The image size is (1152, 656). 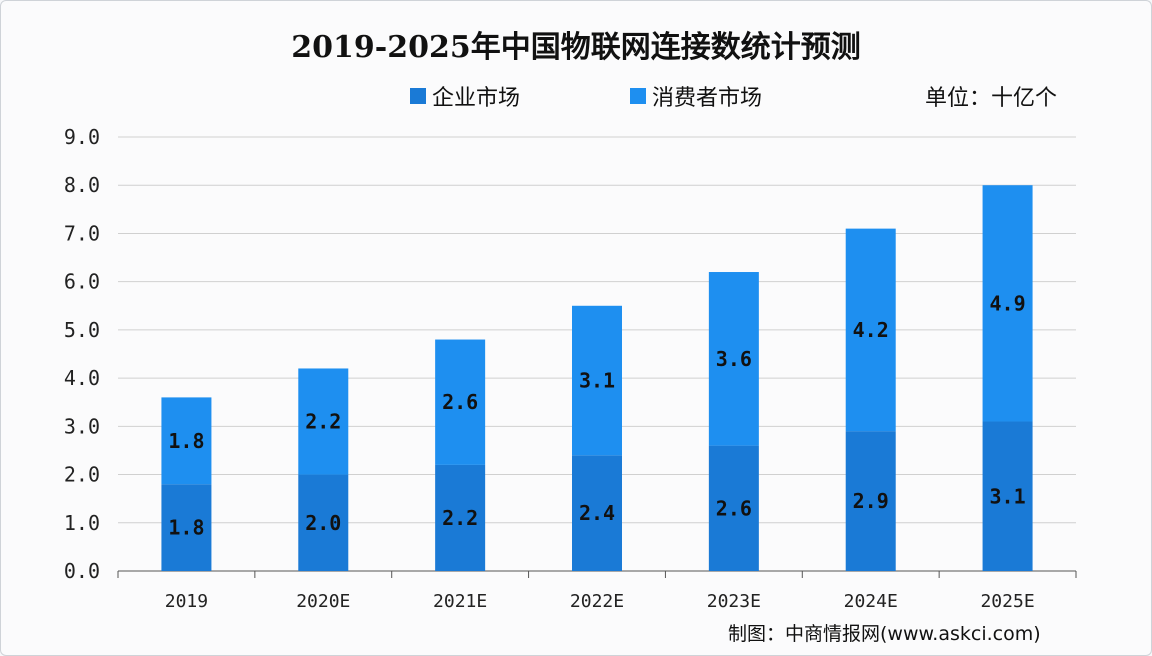 I want to click on x-tick-label: 2023E, so click(x=734, y=601).